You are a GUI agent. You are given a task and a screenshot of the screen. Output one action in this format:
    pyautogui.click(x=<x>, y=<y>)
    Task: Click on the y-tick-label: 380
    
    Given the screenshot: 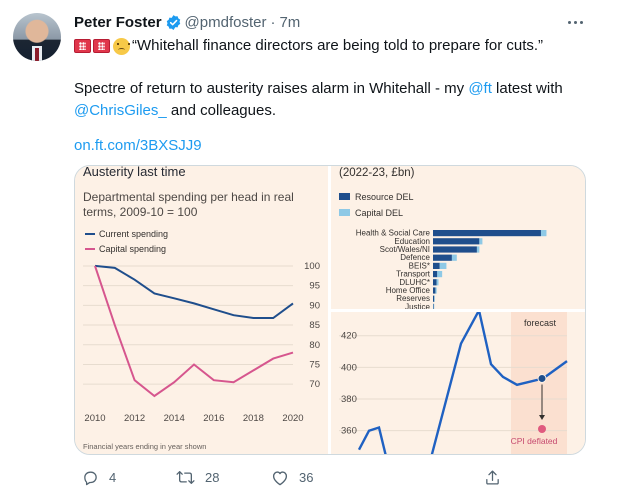 What is the action you would take?
    pyautogui.click(x=349, y=399)
    